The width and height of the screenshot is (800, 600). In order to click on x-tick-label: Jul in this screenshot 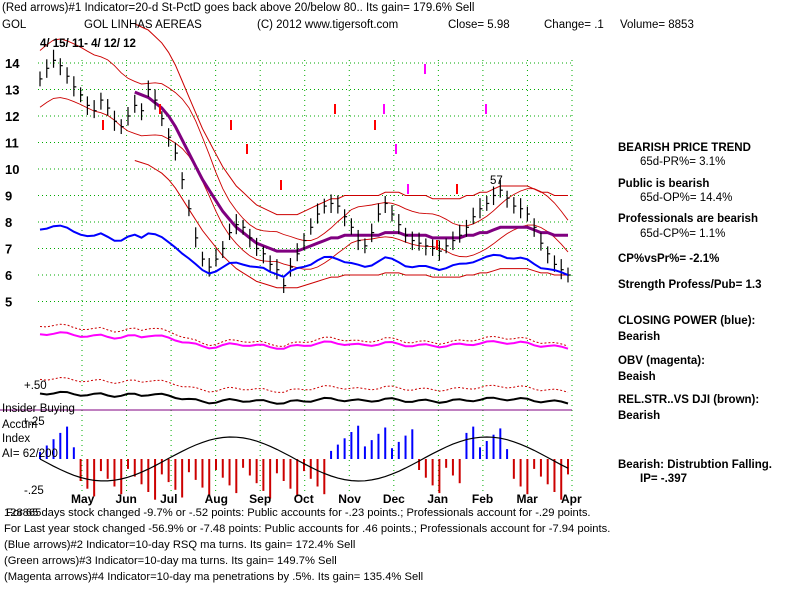, I will do `click(168, 499)`.